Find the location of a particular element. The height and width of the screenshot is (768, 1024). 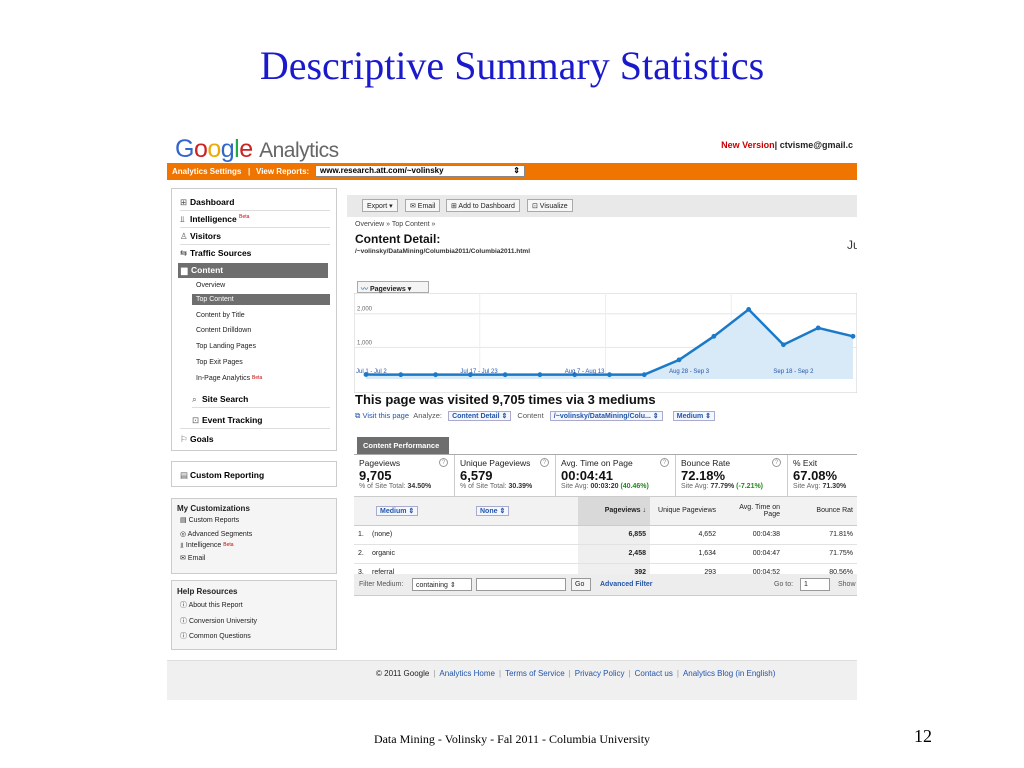

link-label: Intelligence is located at coordinates (203, 545).